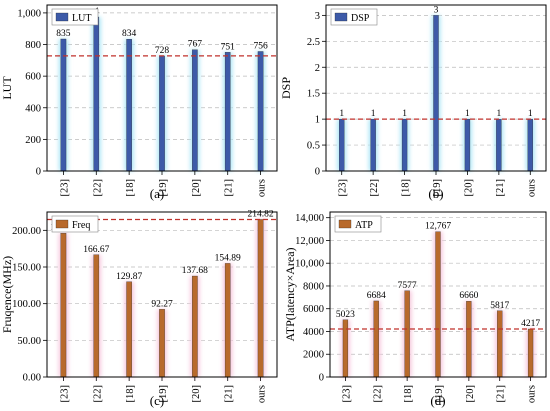 The image size is (550, 411). Describe the element at coordinates (313, 146) in the screenshot. I see `y-tick-label: 0.5` at that location.